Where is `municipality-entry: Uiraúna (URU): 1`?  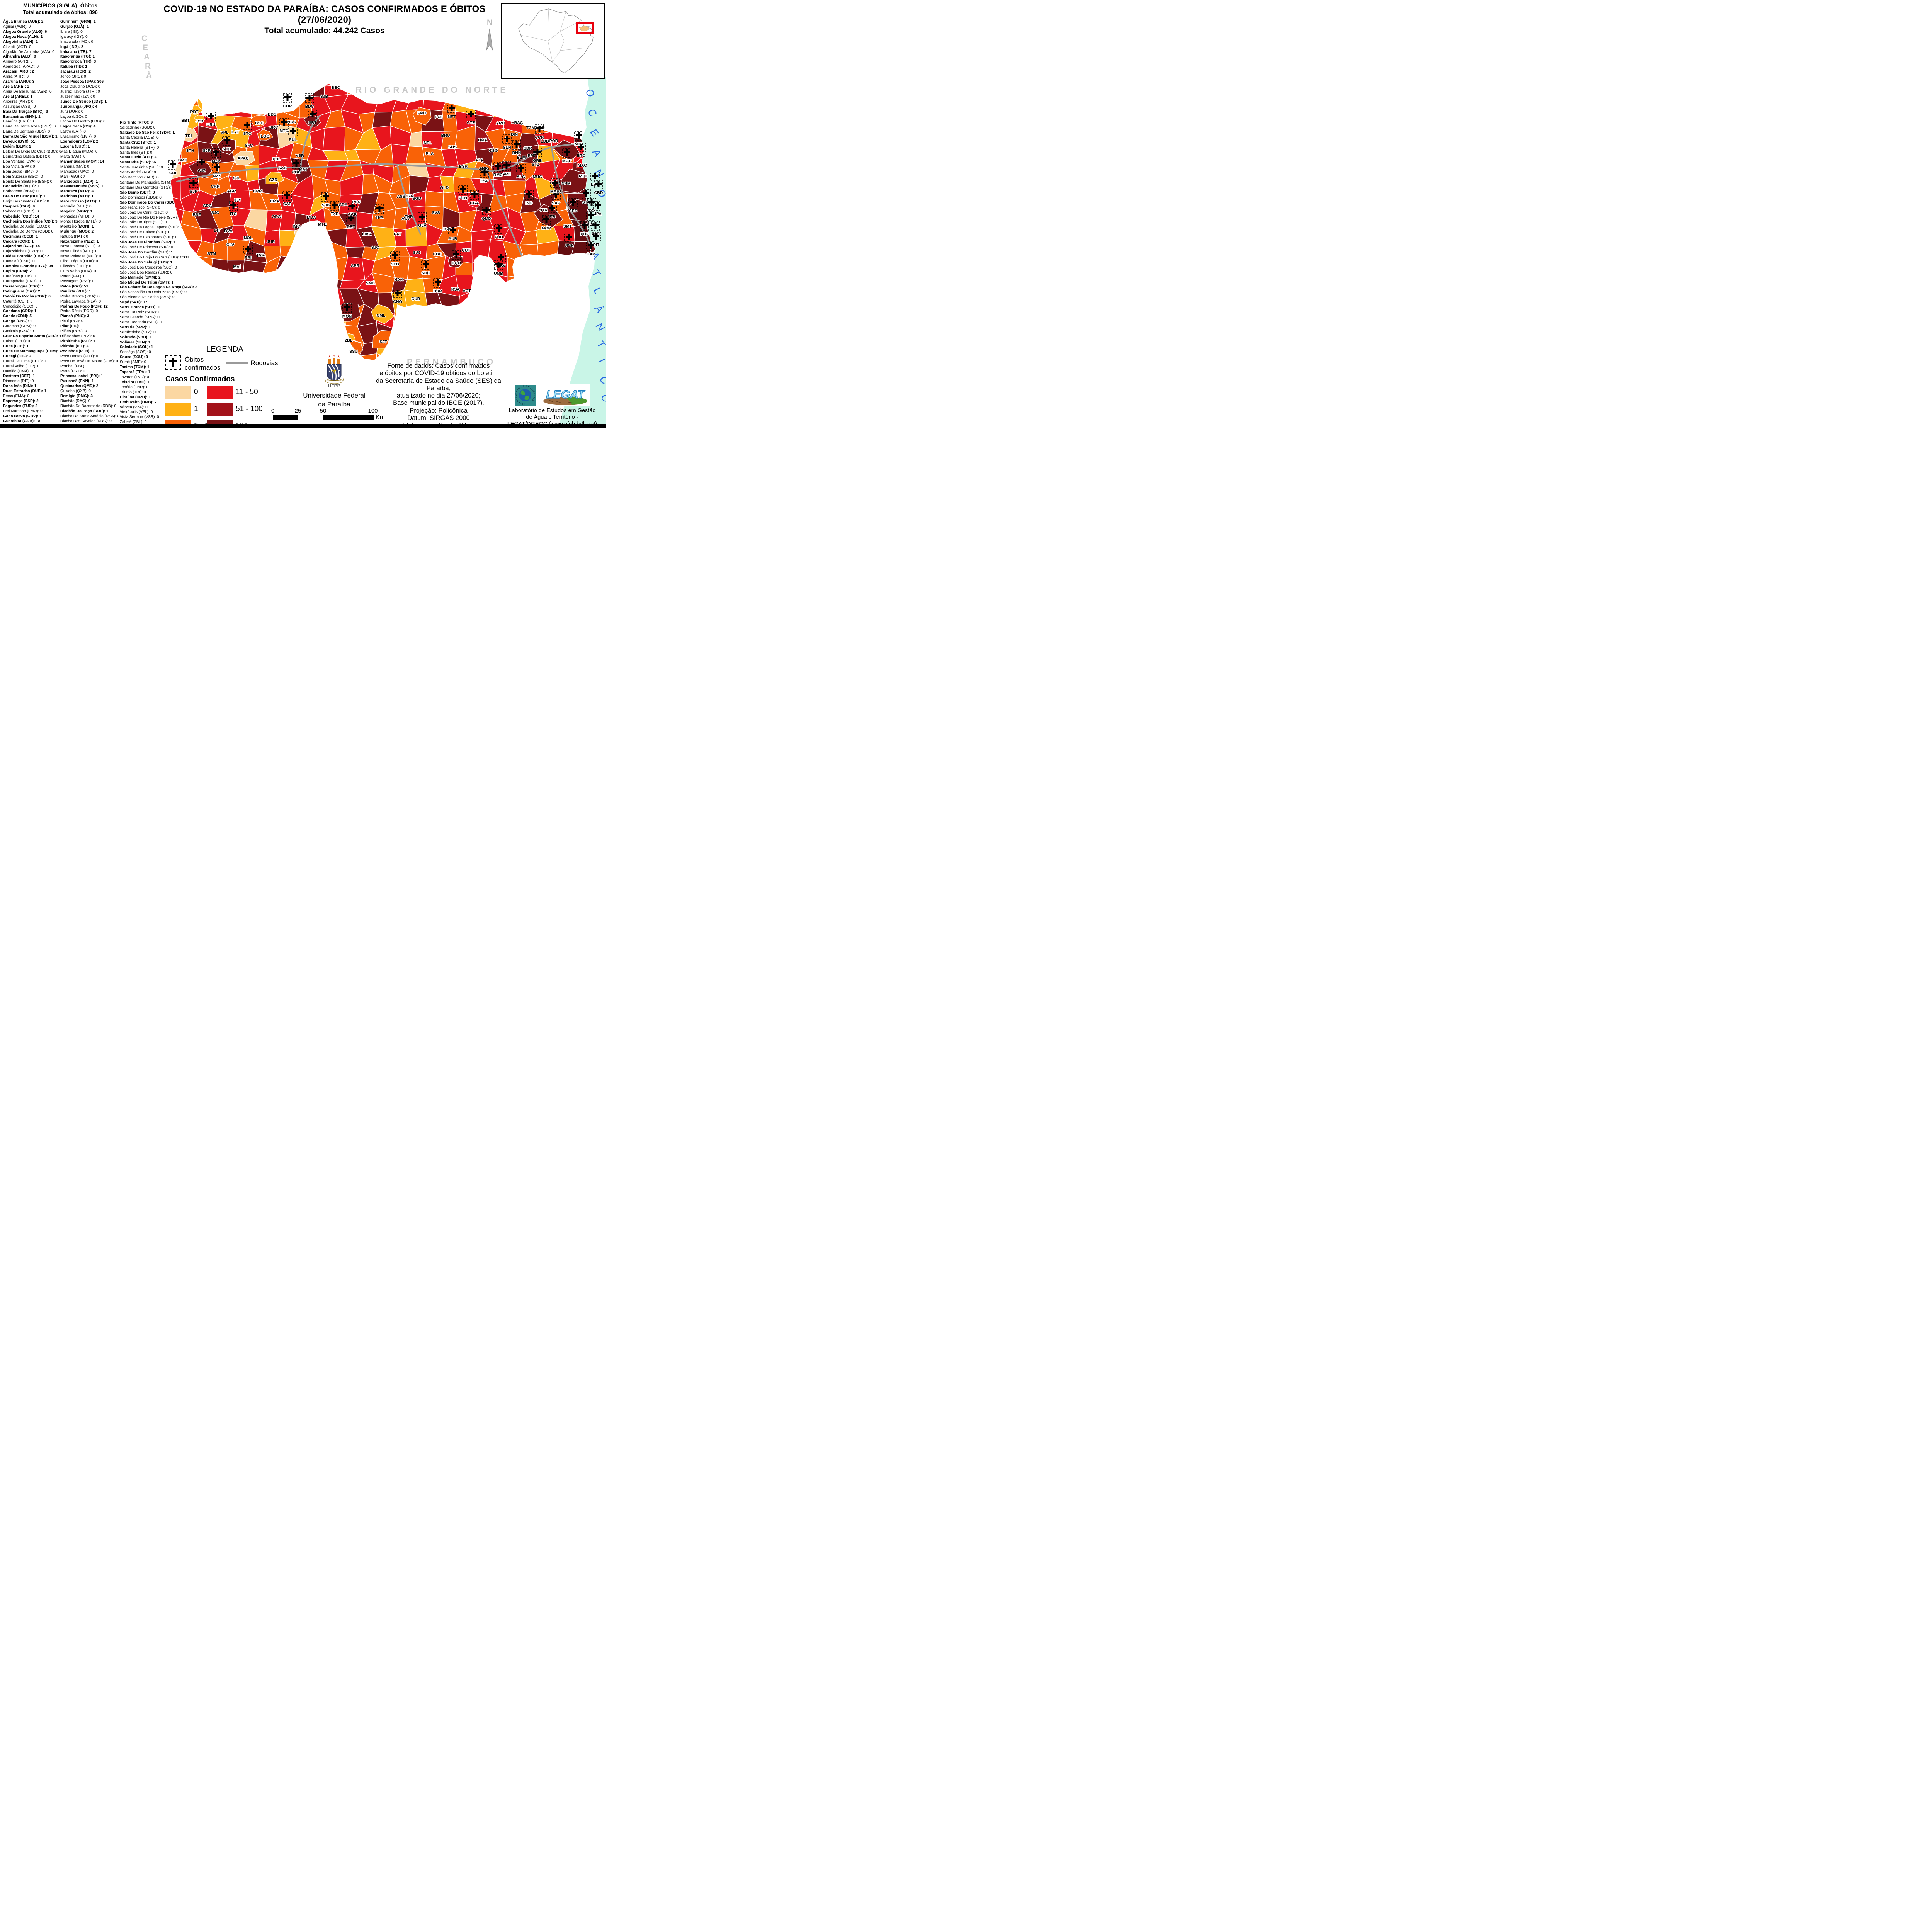 municipality-entry: Uiraúna (URU): 1 is located at coordinates (136, 397).